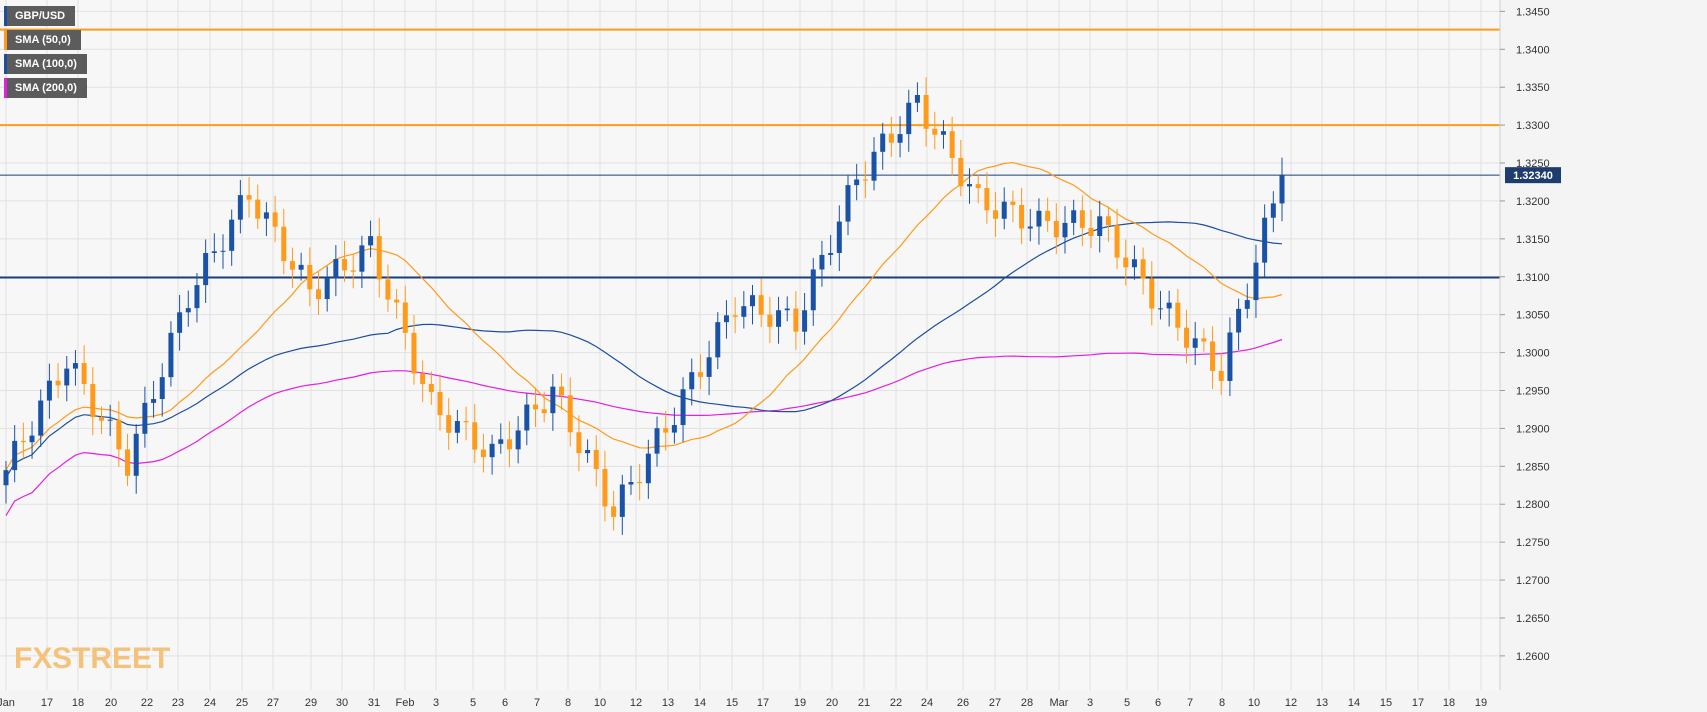 The height and width of the screenshot is (712, 1707). Describe the element at coordinates (1533, 467) in the screenshot. I see `y-tick-label: 1.2850` at that location.